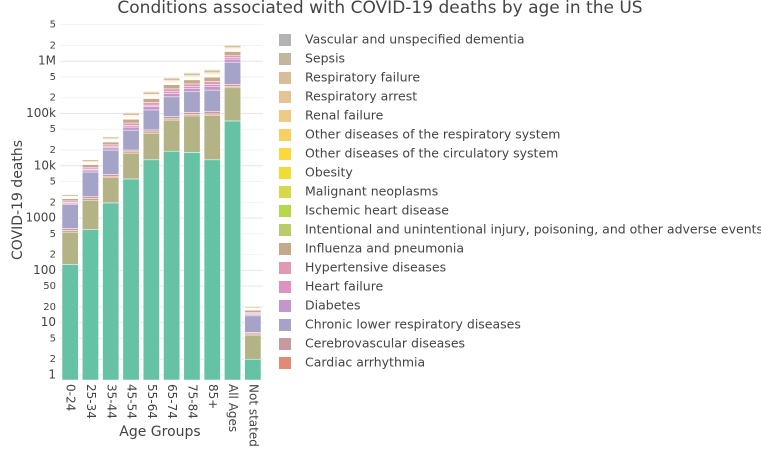 The image size is (761, 470). Describe the element at coordinates (71, 397) in the screenshot. I see `x-tick-label: 0-24` at that location.